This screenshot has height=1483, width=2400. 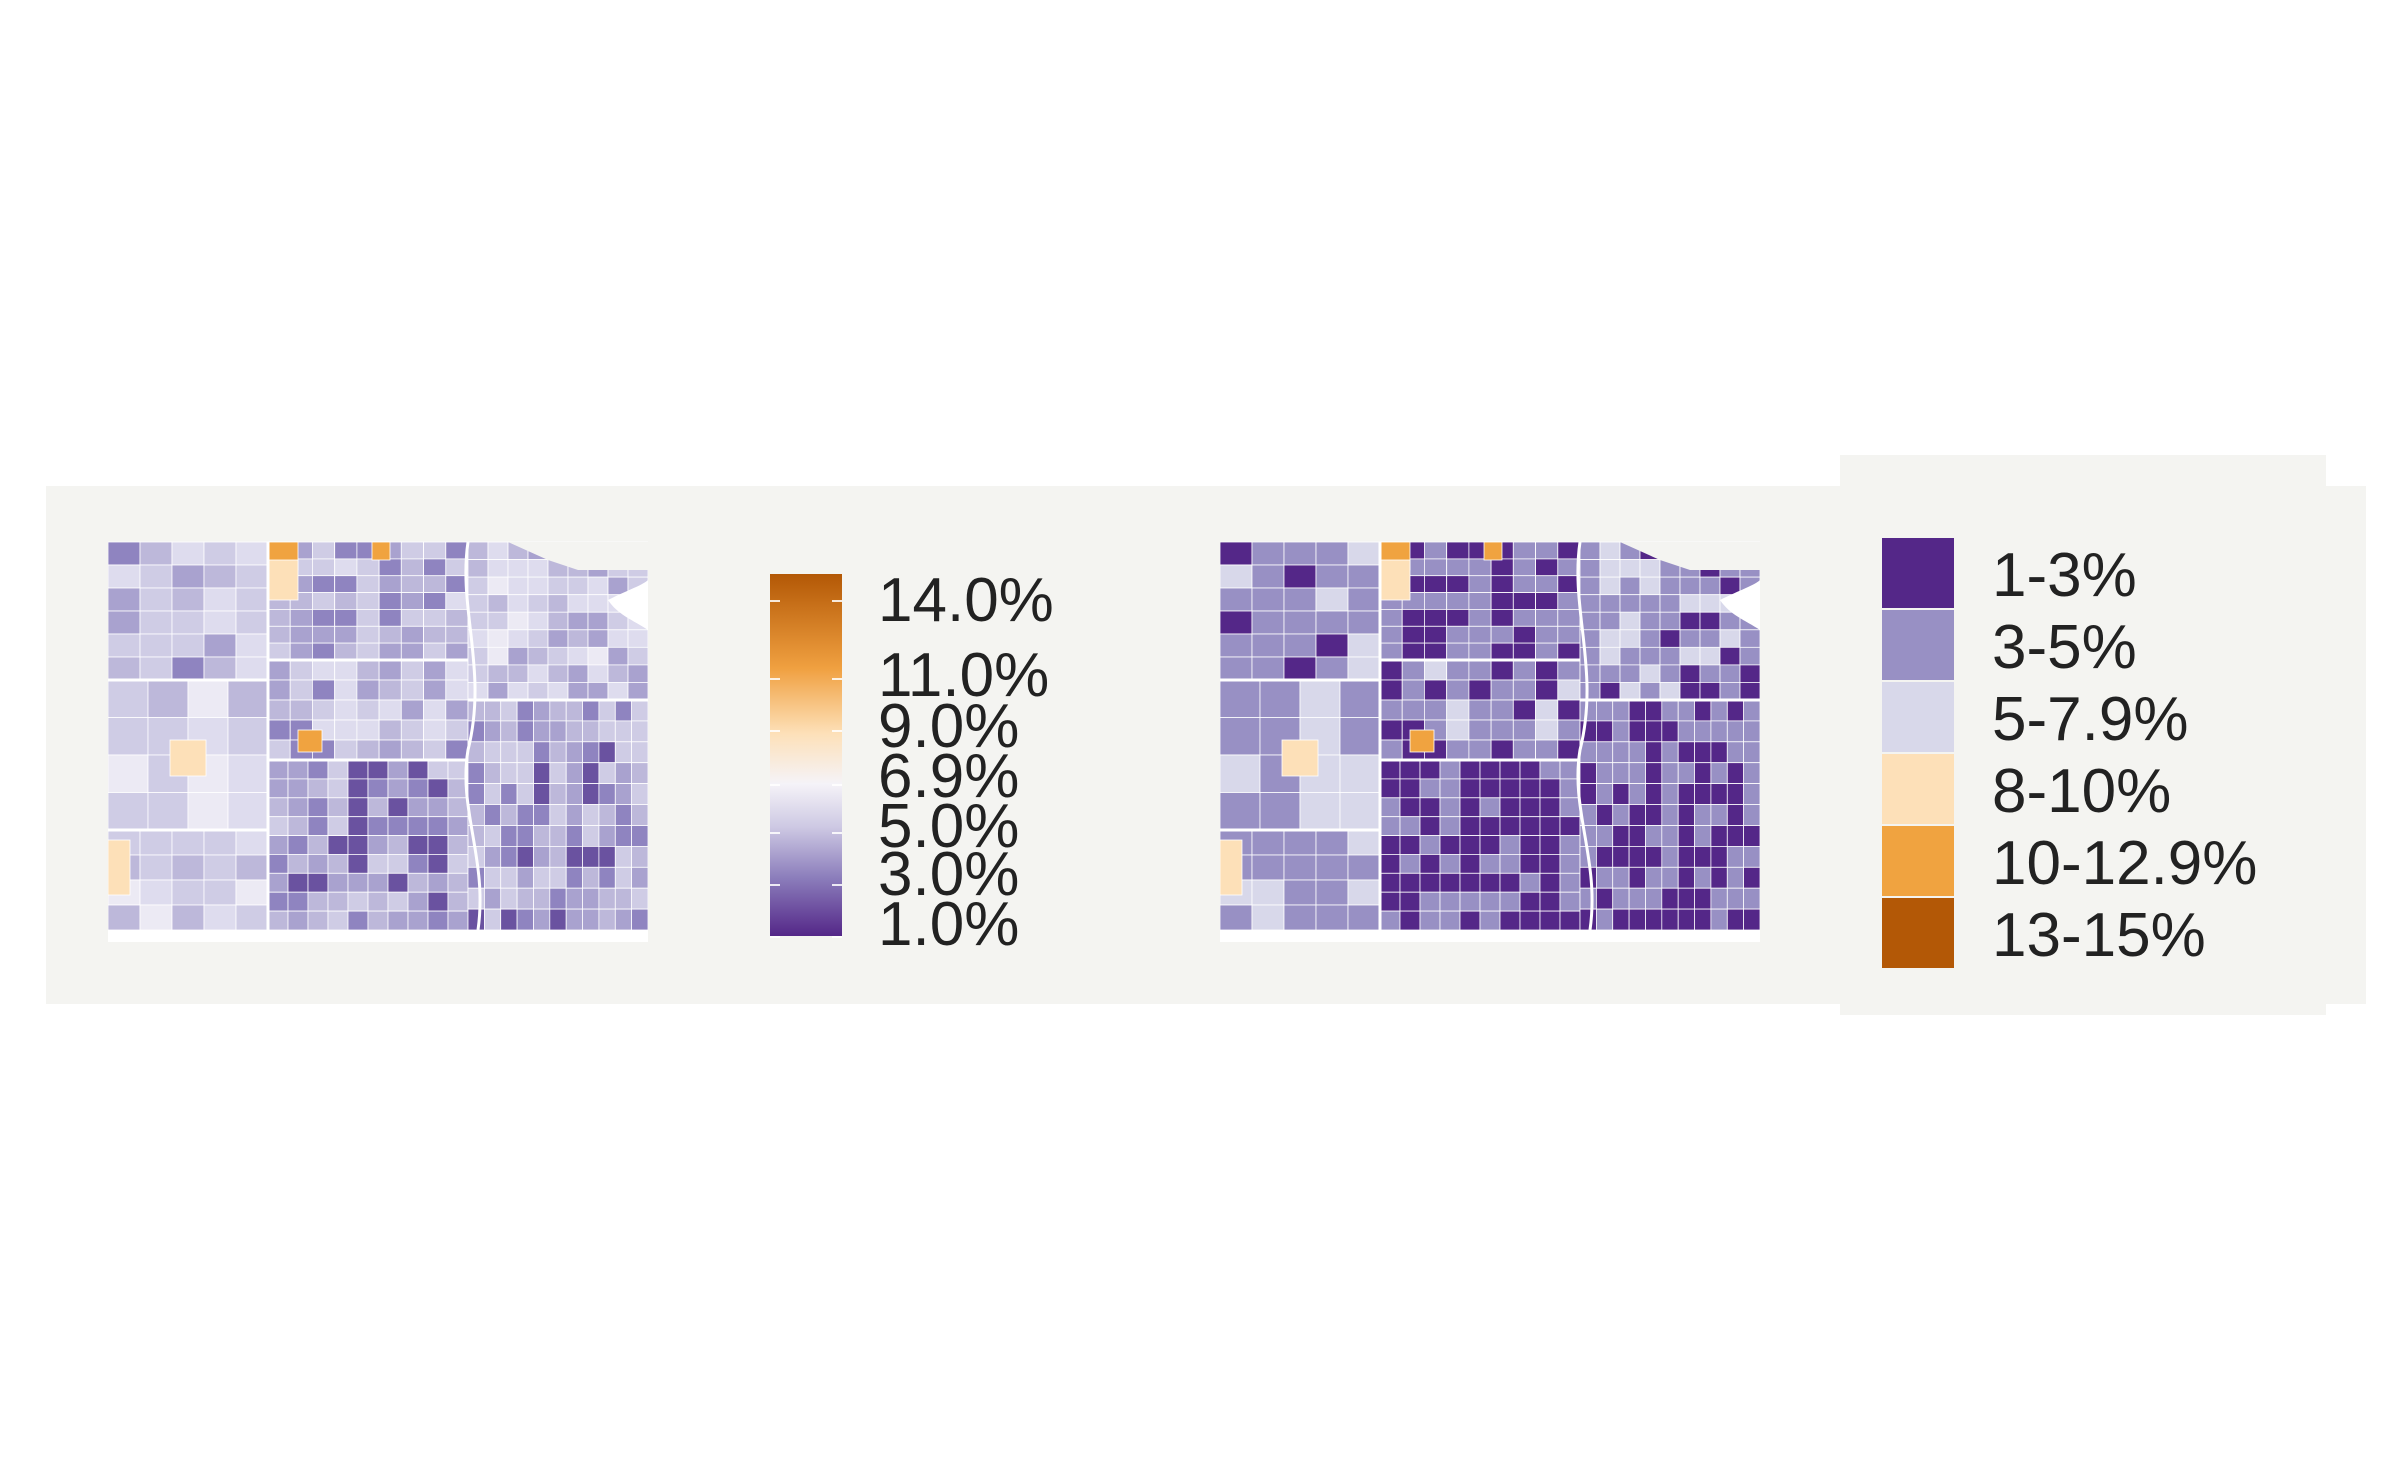 I want to click on legend-label: 3-5%, so click(x=2064, y=647).